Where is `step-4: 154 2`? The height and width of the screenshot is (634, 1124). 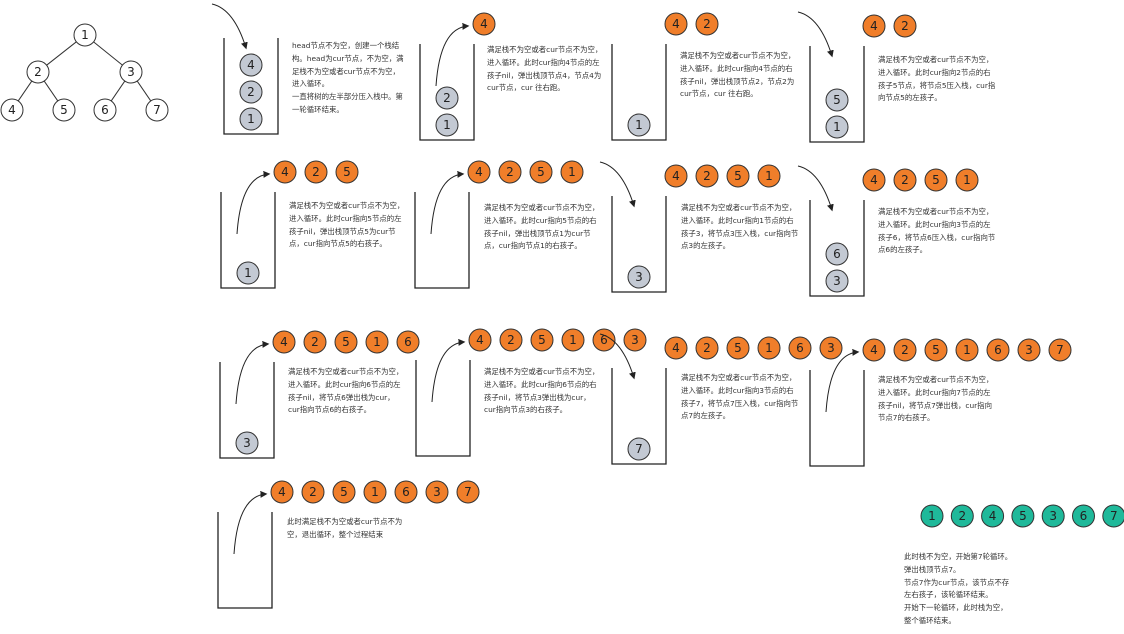 step-4: 154 2 is located at coordinates (857, 77).